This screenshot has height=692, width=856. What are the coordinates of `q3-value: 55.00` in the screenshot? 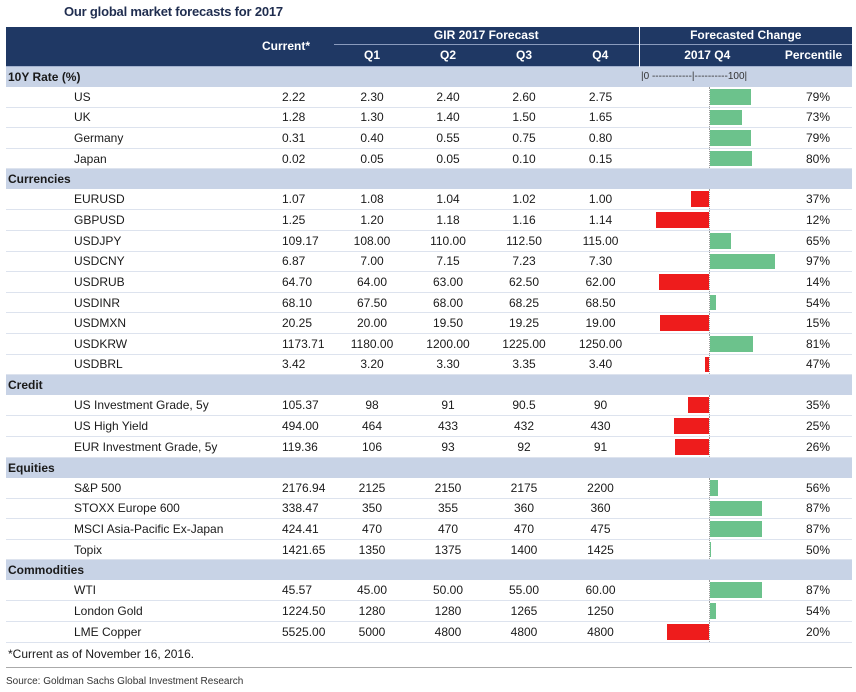 It's located at (524, 591).